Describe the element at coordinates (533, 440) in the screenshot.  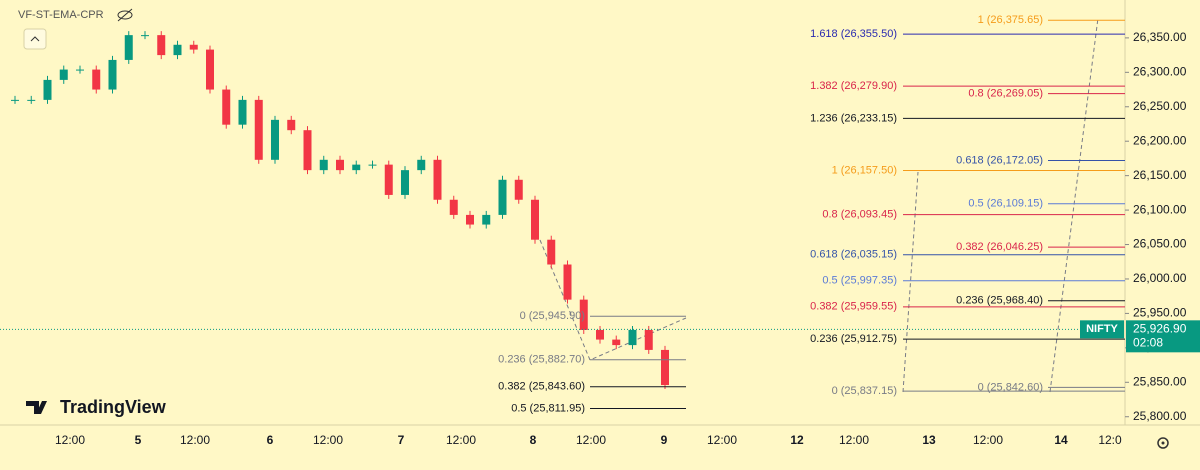
I see `x-tick-label: 8` at that location.